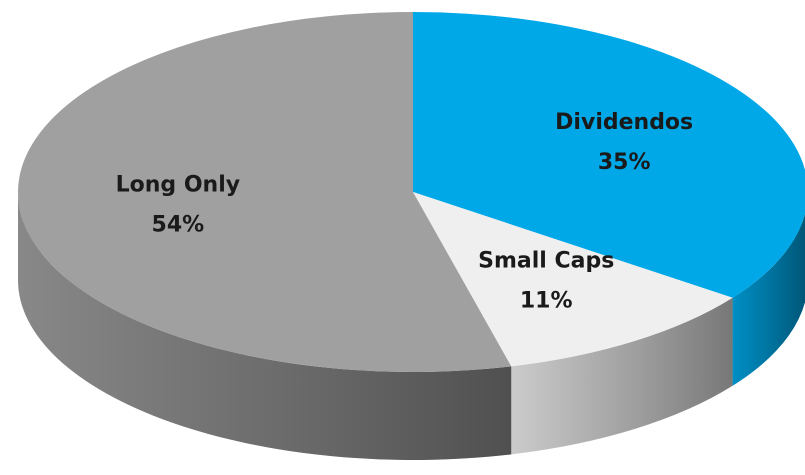  I want to click on pie-slice, so click(573, 279).